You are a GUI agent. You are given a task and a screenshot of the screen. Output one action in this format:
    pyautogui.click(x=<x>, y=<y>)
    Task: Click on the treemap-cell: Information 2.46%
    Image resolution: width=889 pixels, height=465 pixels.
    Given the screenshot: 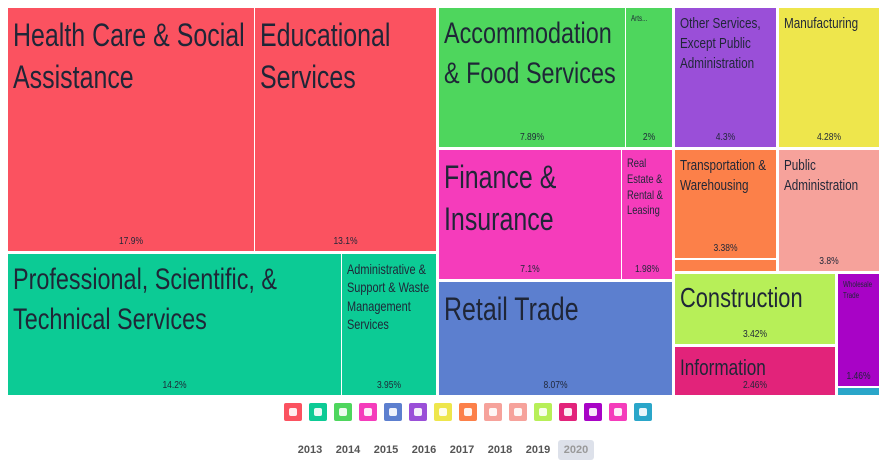 What is the action you would take?
    pyautogui.click(x=755, y=371)
    